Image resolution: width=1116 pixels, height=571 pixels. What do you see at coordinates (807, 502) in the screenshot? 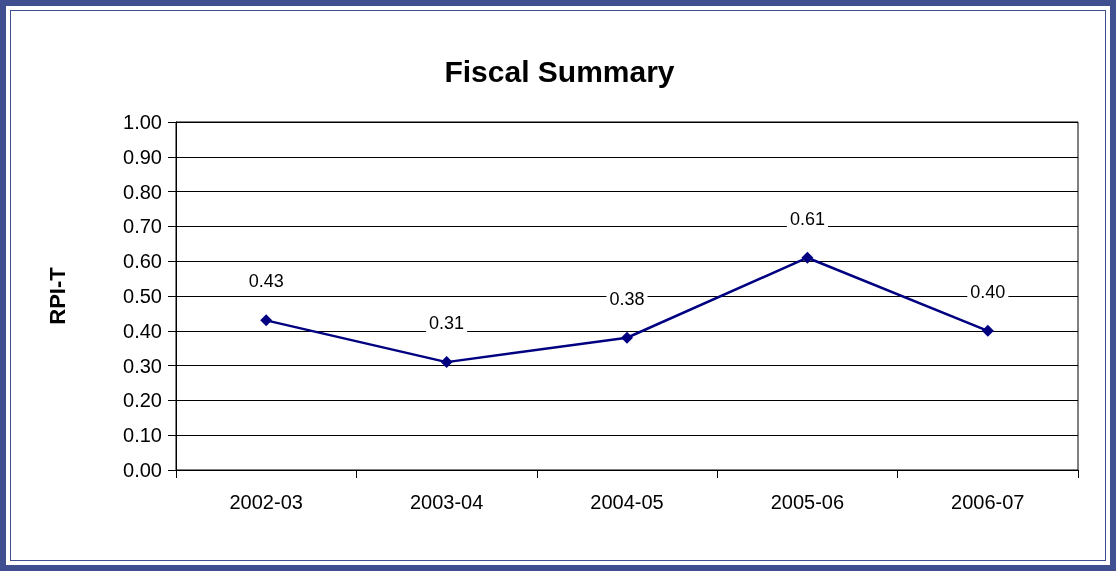
I see `x-tick-label: 2005-06` at bounding box center [807, 502].